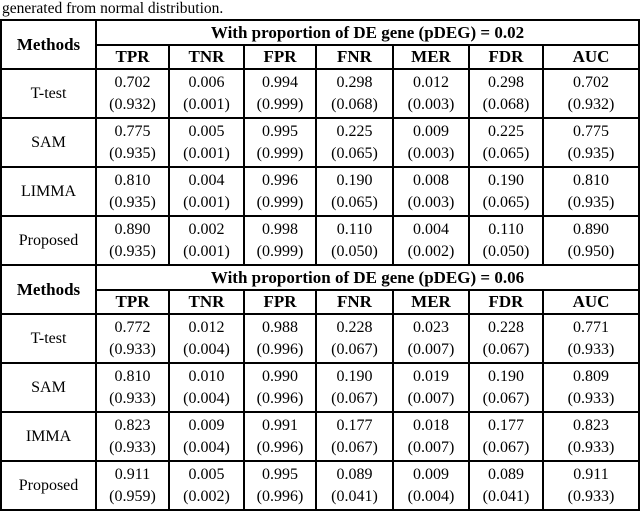 The height and width of the screenshot is (511, 640). I want to click on cell-value: 0.988, so click(280, 327).